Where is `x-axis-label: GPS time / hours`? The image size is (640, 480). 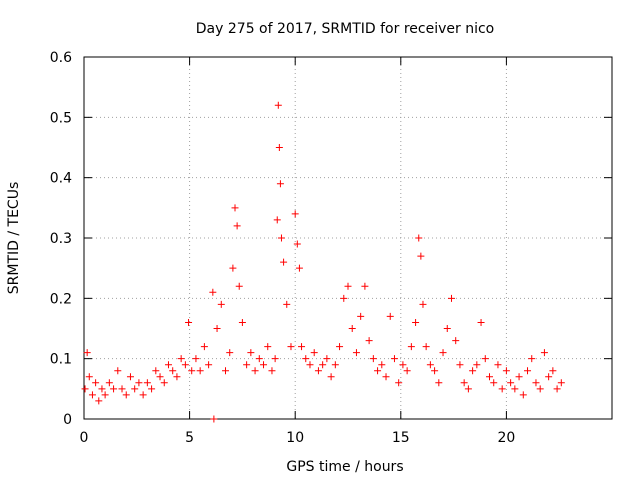 x-axis-label: GPS time / hours is located at coordinates (344, 467).